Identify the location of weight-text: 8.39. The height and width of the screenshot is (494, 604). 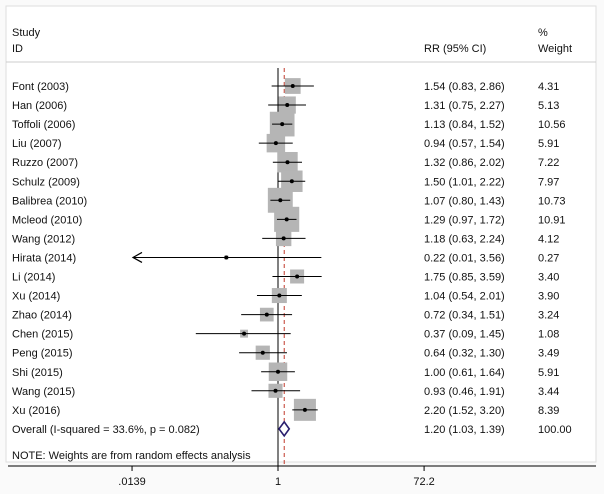
(548, 411).